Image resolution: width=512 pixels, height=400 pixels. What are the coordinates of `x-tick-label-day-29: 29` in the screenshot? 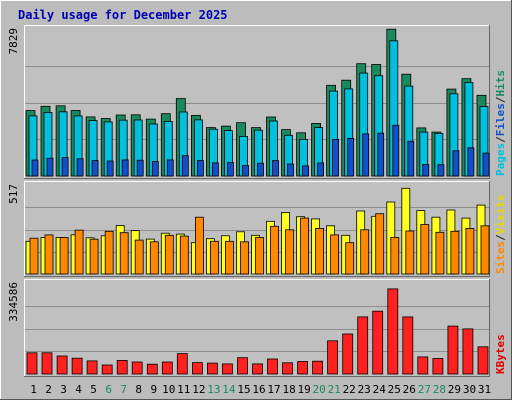 It's located at (454, 389).